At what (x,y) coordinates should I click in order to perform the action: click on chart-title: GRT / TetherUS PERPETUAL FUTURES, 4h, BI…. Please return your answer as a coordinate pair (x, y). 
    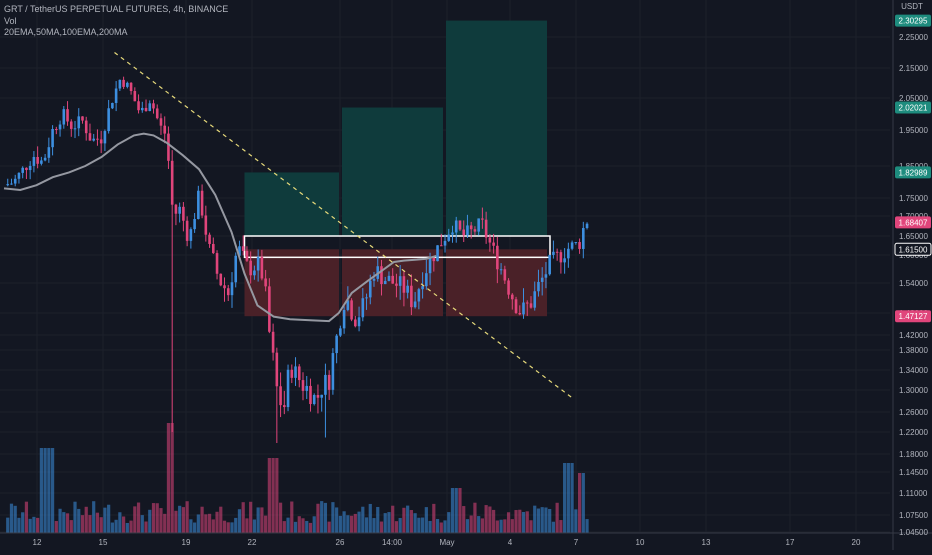
    Looking at the image, I should click on (116, 9).